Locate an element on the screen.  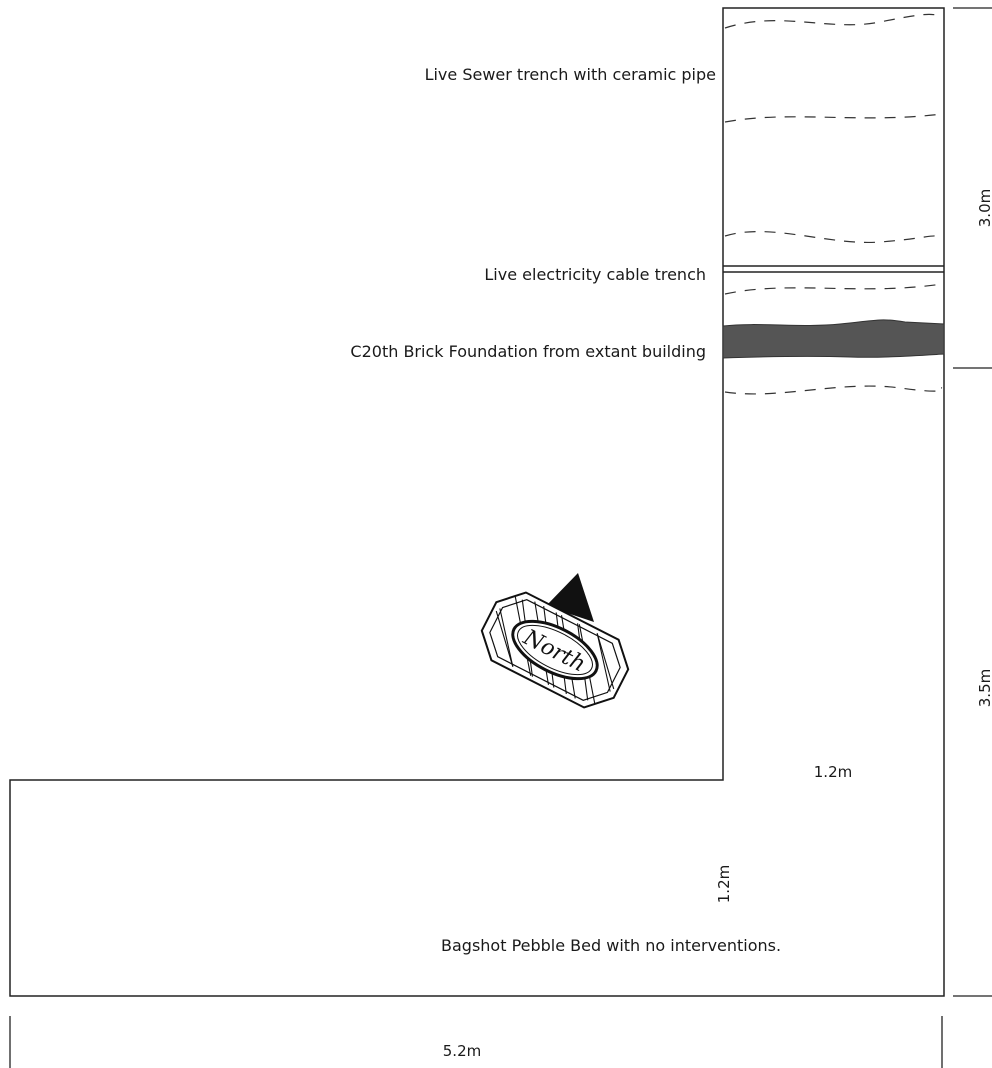
dimension-trench-width: 1.2m is located at coordinates (833, 772).